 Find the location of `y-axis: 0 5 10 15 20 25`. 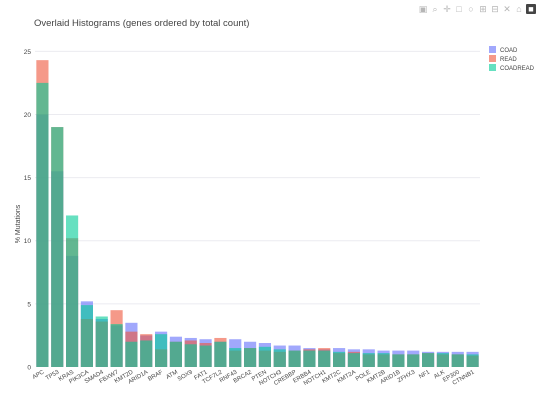

y-axis: 0 5 10 15 20 25 is located at coordinates (28, 210).